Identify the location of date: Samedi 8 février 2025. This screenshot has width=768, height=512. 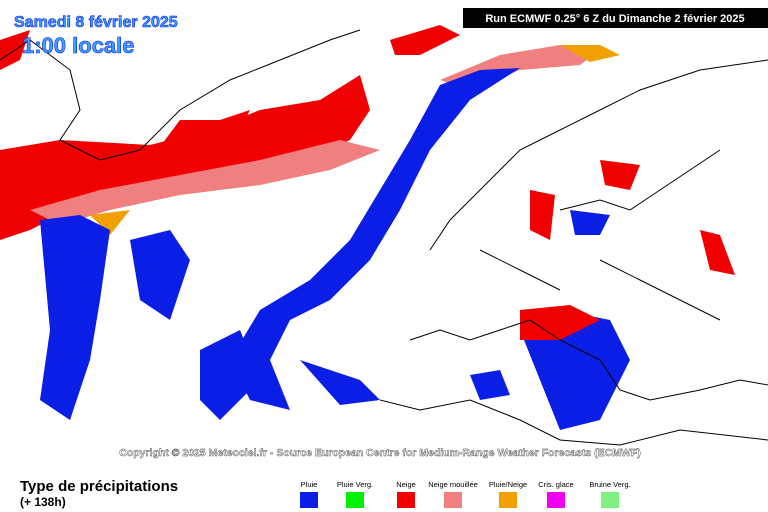
(96, 22).